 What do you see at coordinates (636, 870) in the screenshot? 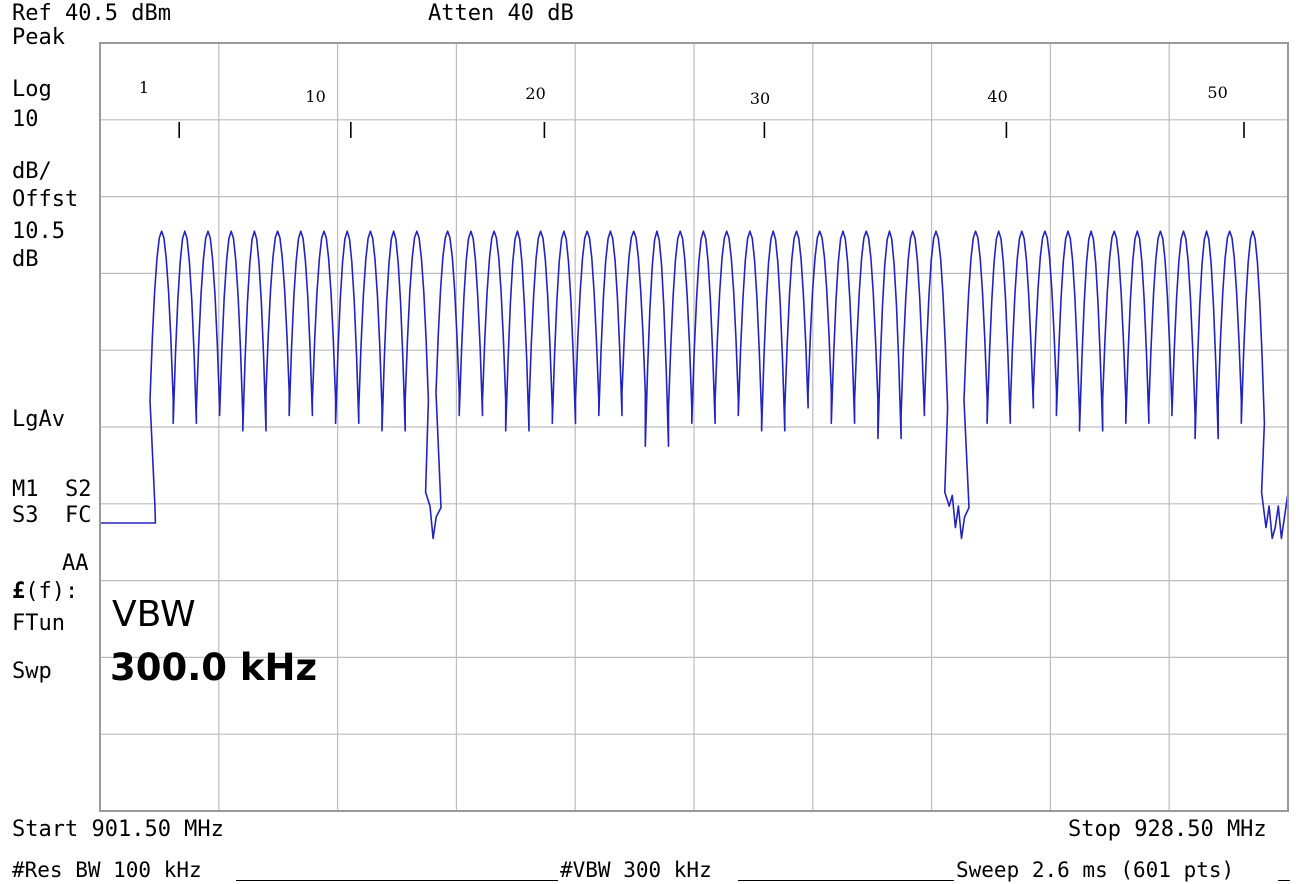
I see `vbw-label: #VBW 300 kHz` at bounding box center [636, 870].